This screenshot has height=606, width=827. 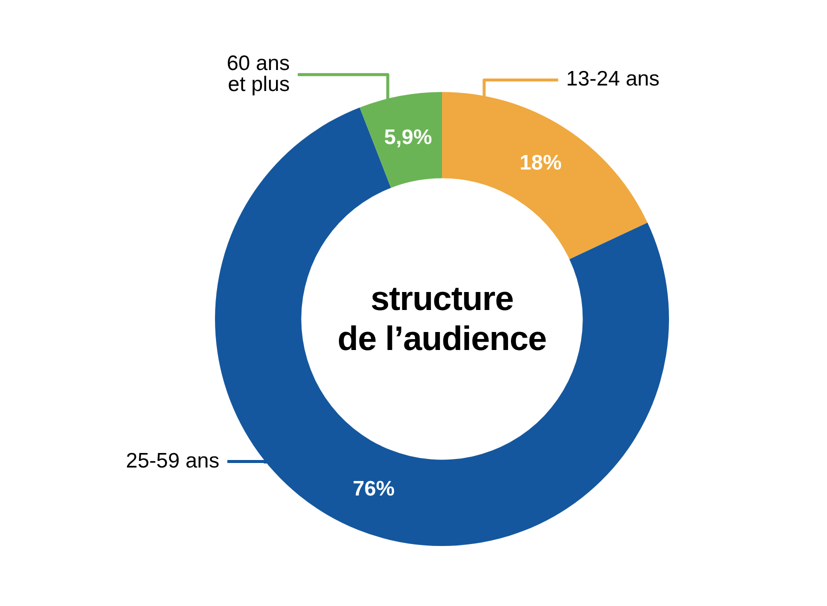 I want to click on slice-label: 60 ans et plus, so click(x=258, y=74).